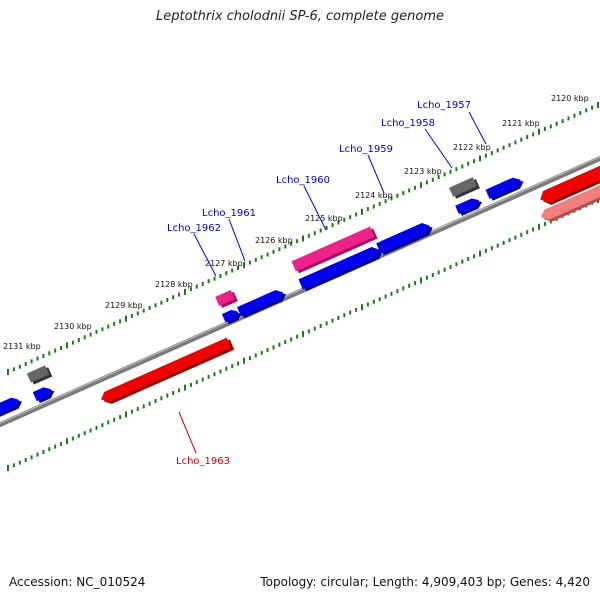 The width and height of the screenshot is (600, 600). I want to click on gene-blue-left-a, so click(44, 394).